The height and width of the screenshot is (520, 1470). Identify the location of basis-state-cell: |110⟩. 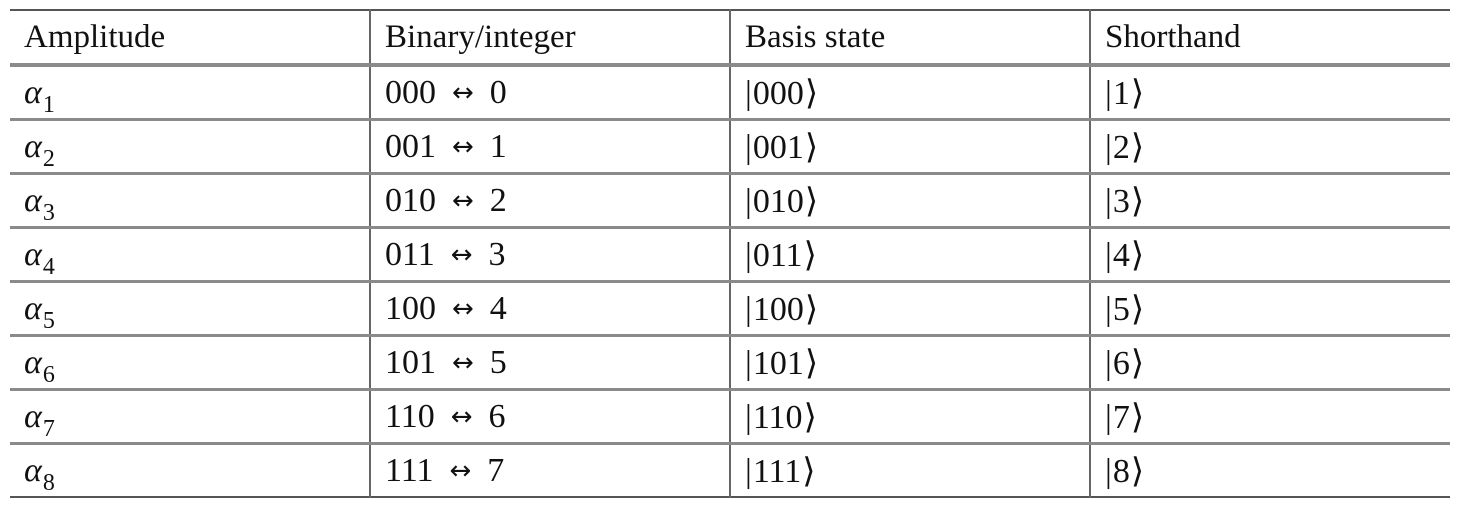
(909, 416).